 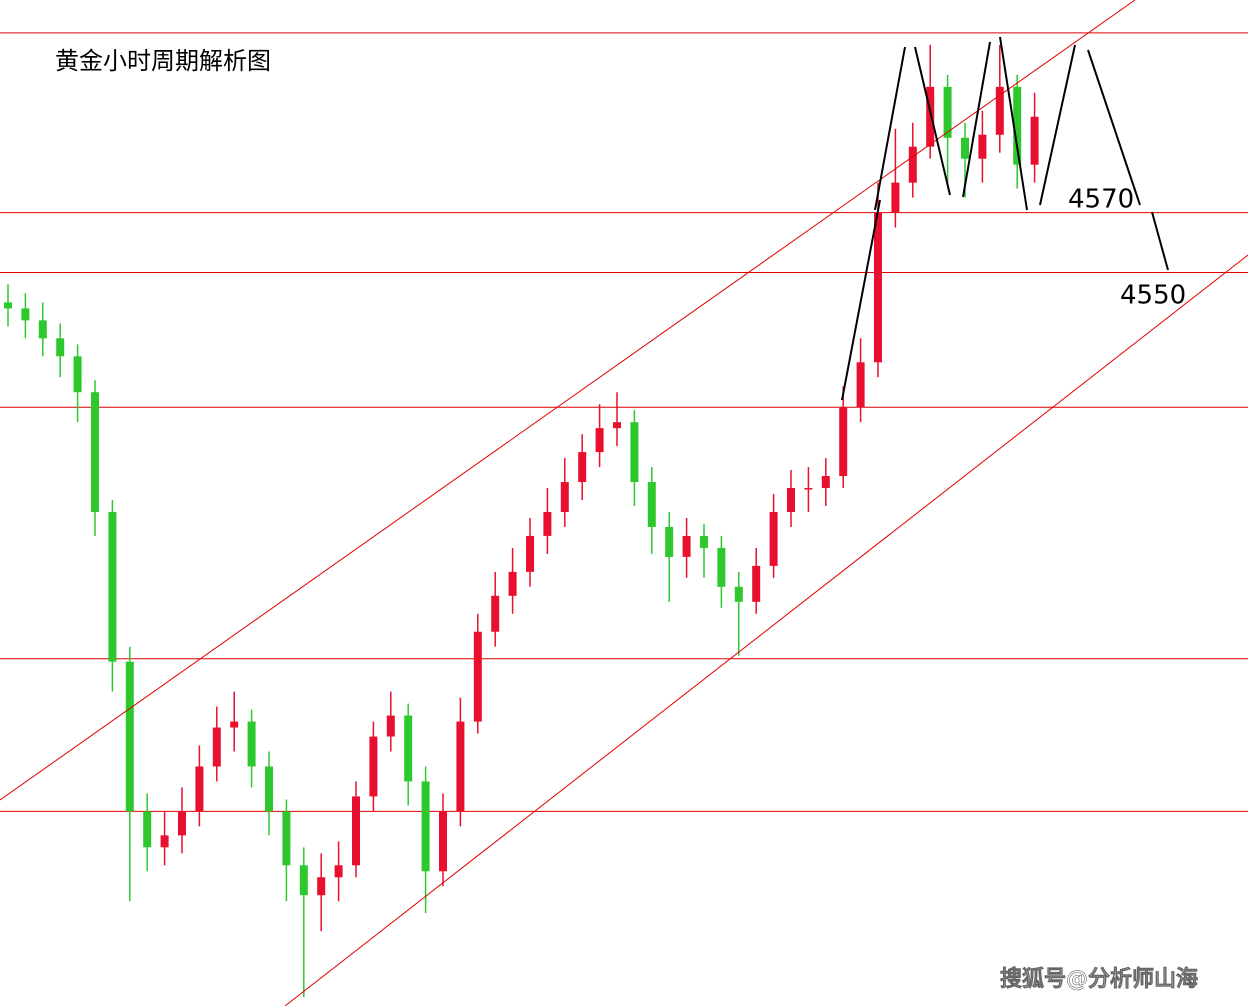 I want to click on chart-title: 黄金小时周期解析图, so click(x=163, y=61).